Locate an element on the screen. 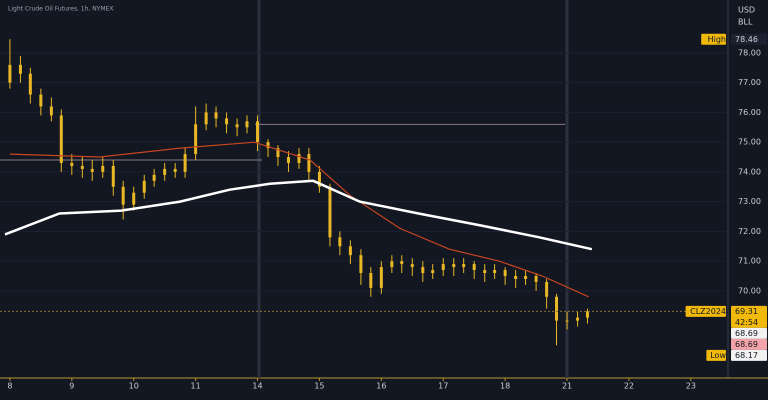  y-tick-label: 72.00 is located at coordinates (749, 231).